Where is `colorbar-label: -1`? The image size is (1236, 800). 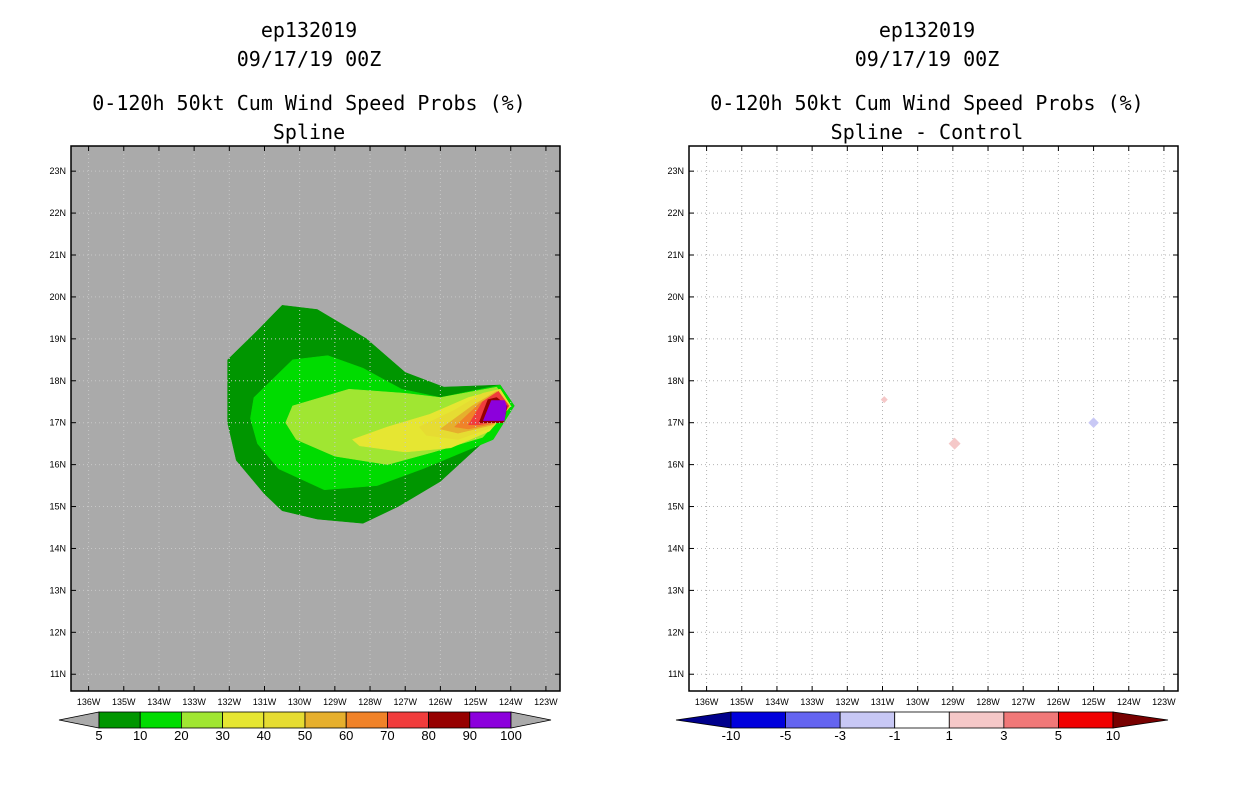 colorbar-label: -1 is located at coordinates (895, 735).